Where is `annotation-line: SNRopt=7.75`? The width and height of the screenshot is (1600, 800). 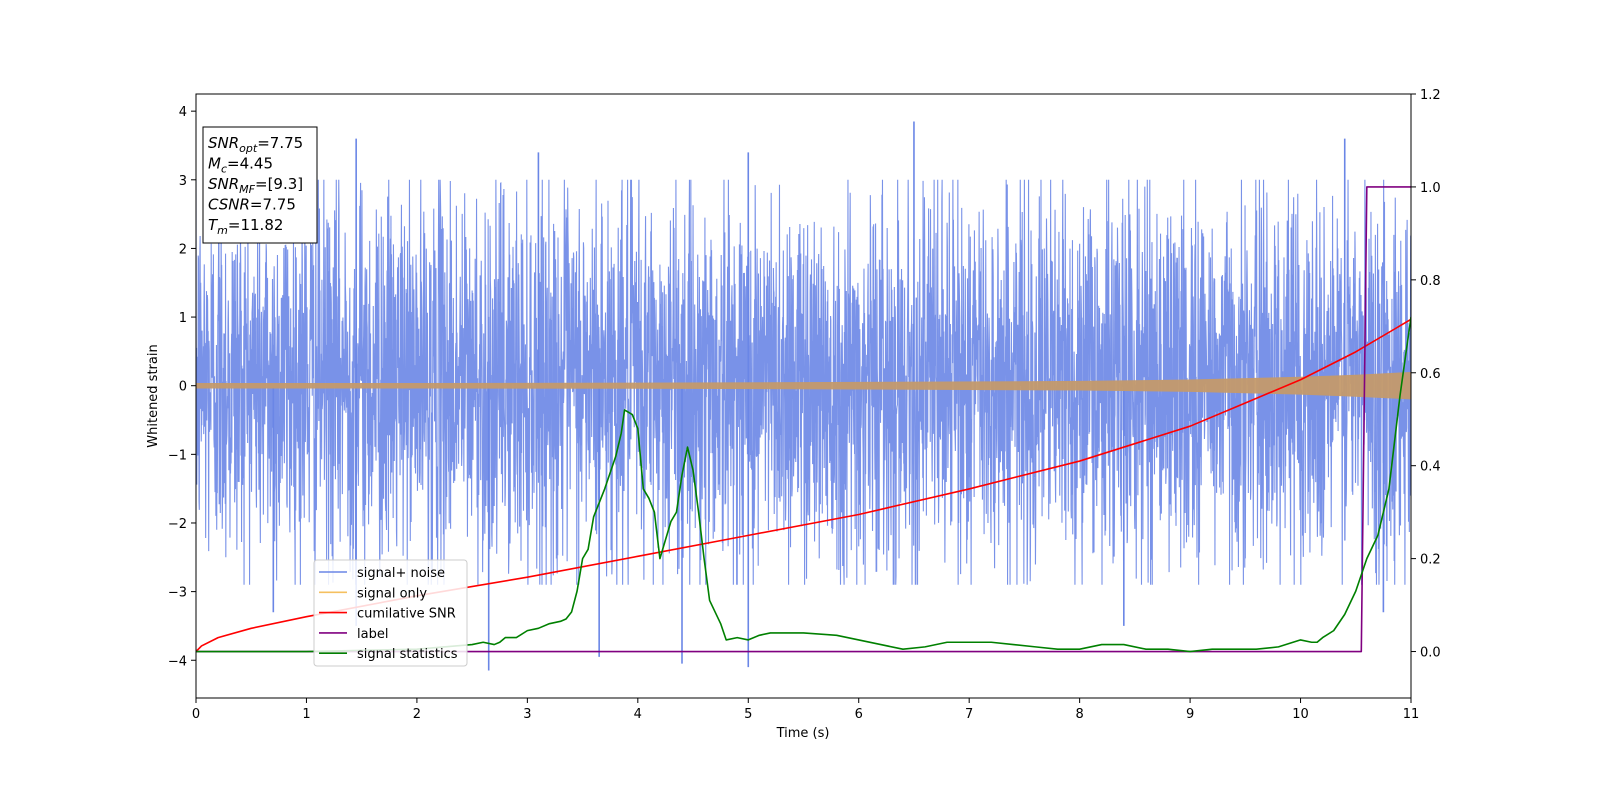 annotation-line: SNRopt=7.75 is located at coordinates (255, 144).